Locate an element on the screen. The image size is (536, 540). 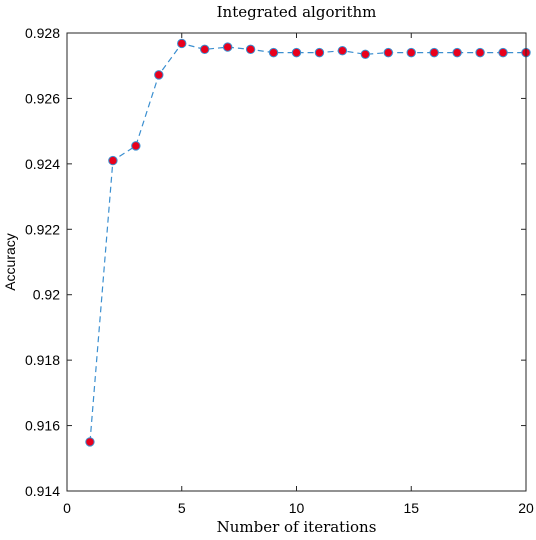
x-tick-label: 0 is located at coordinates (67, 508).